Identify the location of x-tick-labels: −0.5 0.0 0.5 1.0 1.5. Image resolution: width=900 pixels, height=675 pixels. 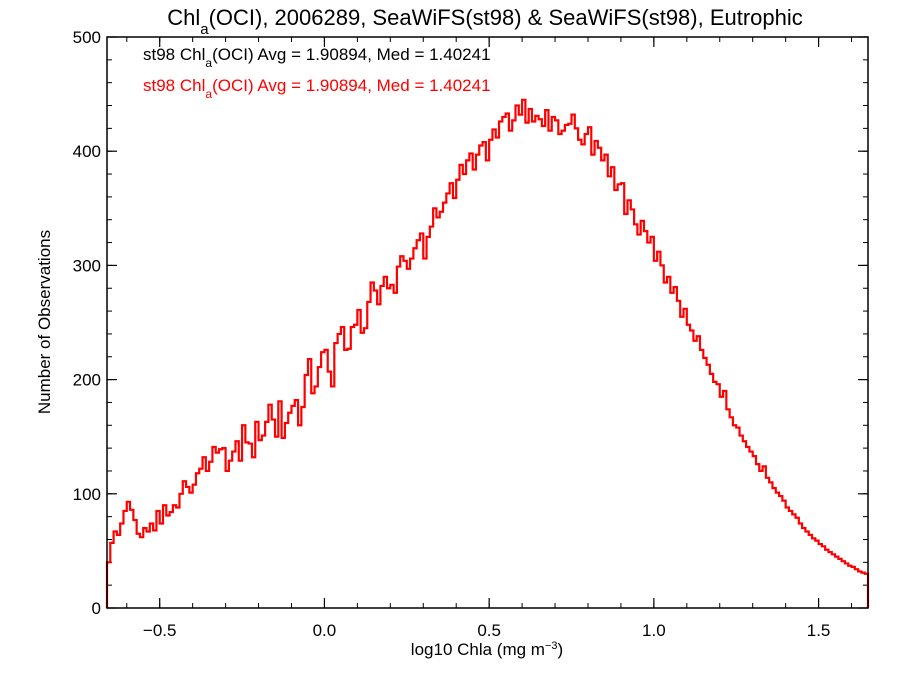
(486, 630).